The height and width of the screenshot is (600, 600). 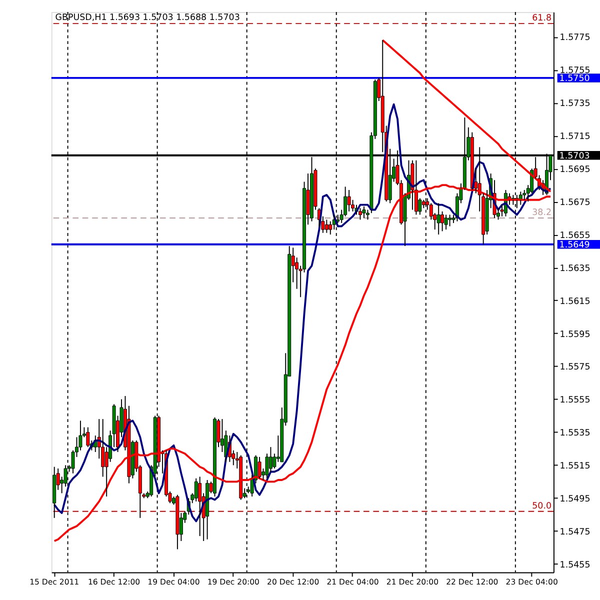 I want to click on y-tick-label: 1.5595, so click(x=575, y=335).